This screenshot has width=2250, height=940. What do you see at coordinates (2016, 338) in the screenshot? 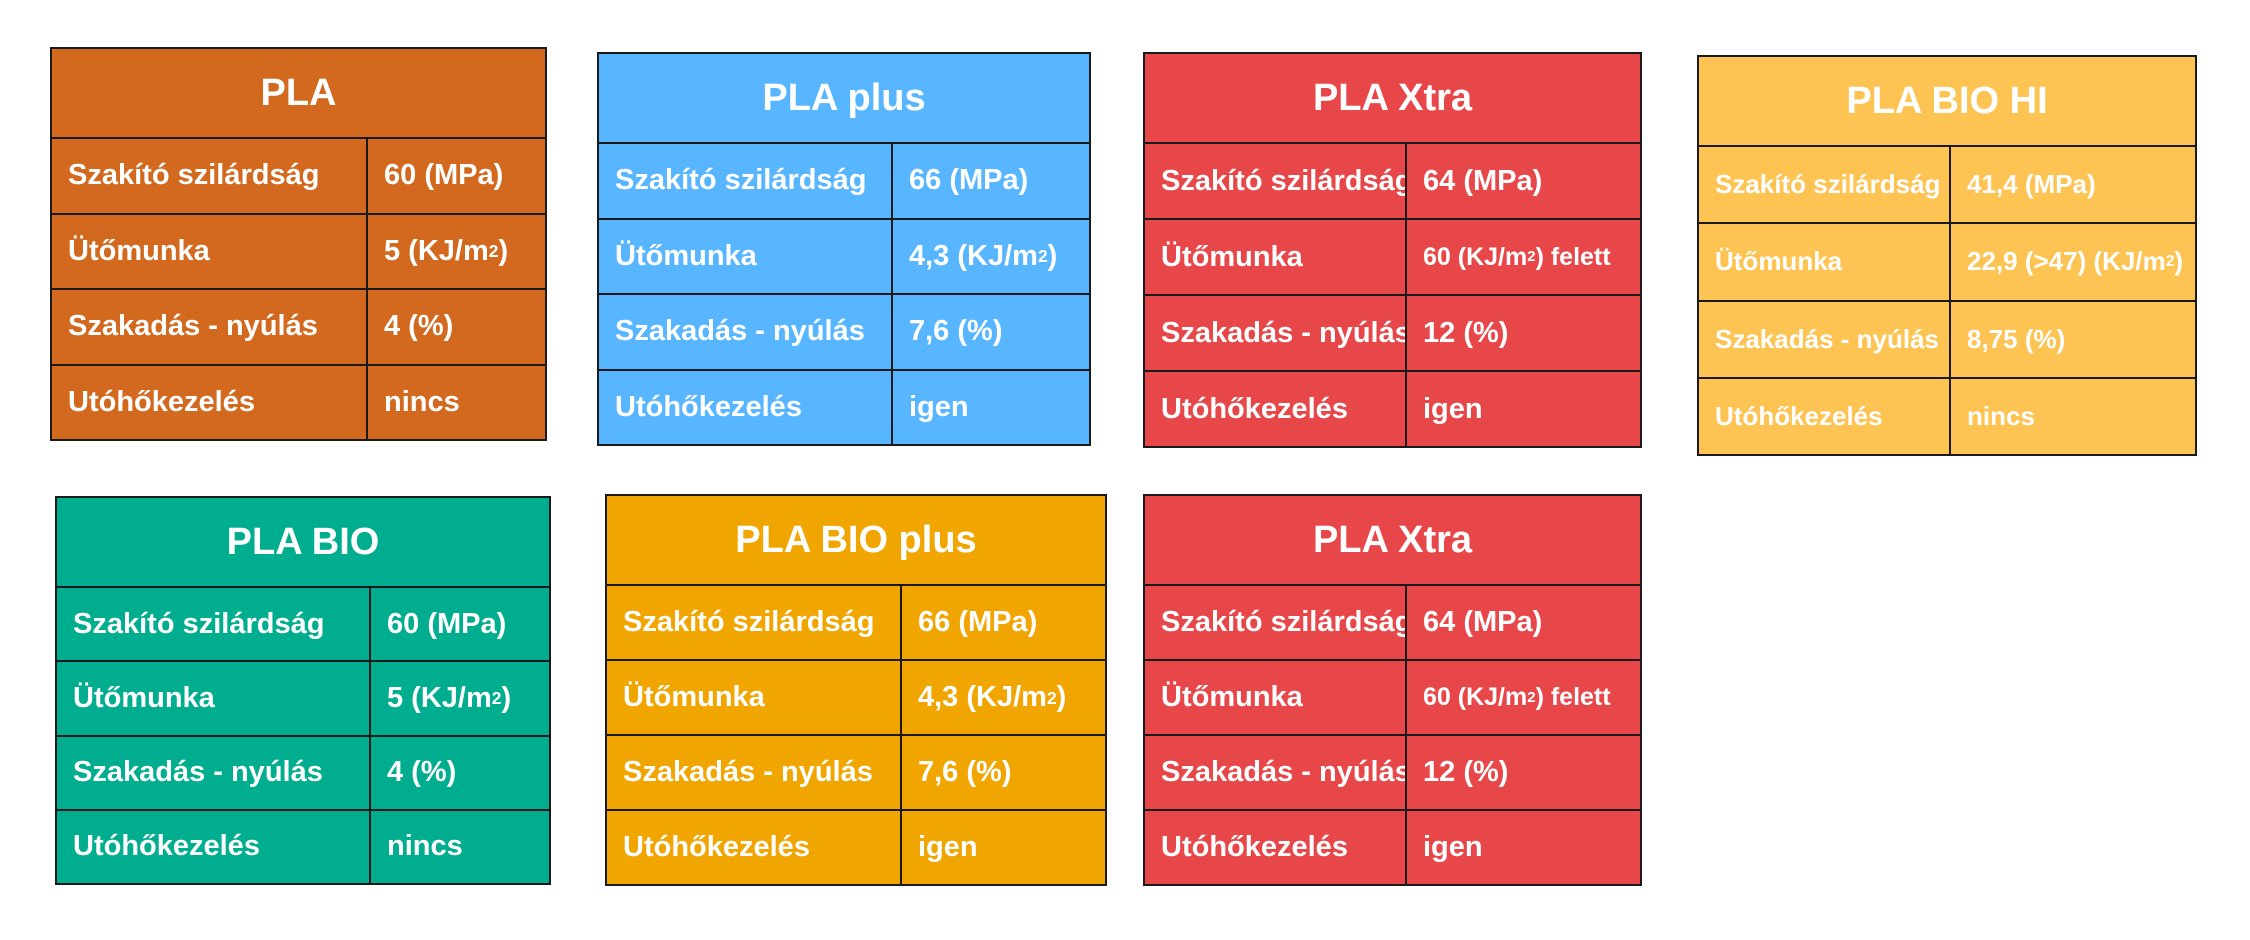
I see `row-value: 8,75 (%)` at bounding box center [2016, 338].